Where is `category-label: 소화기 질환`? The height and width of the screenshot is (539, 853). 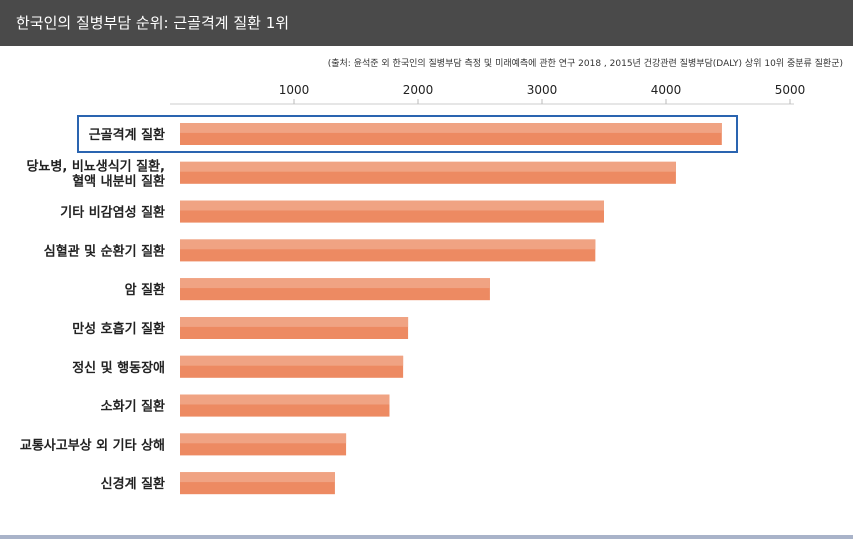
category-label: 소화기 질환 is located at coordinates (133, 407).